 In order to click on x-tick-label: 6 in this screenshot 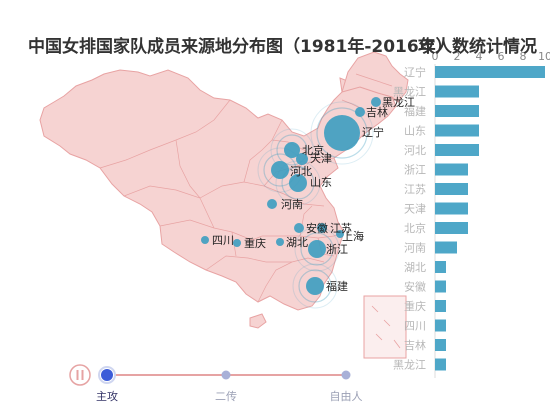, I will do `click(501, 56)`.